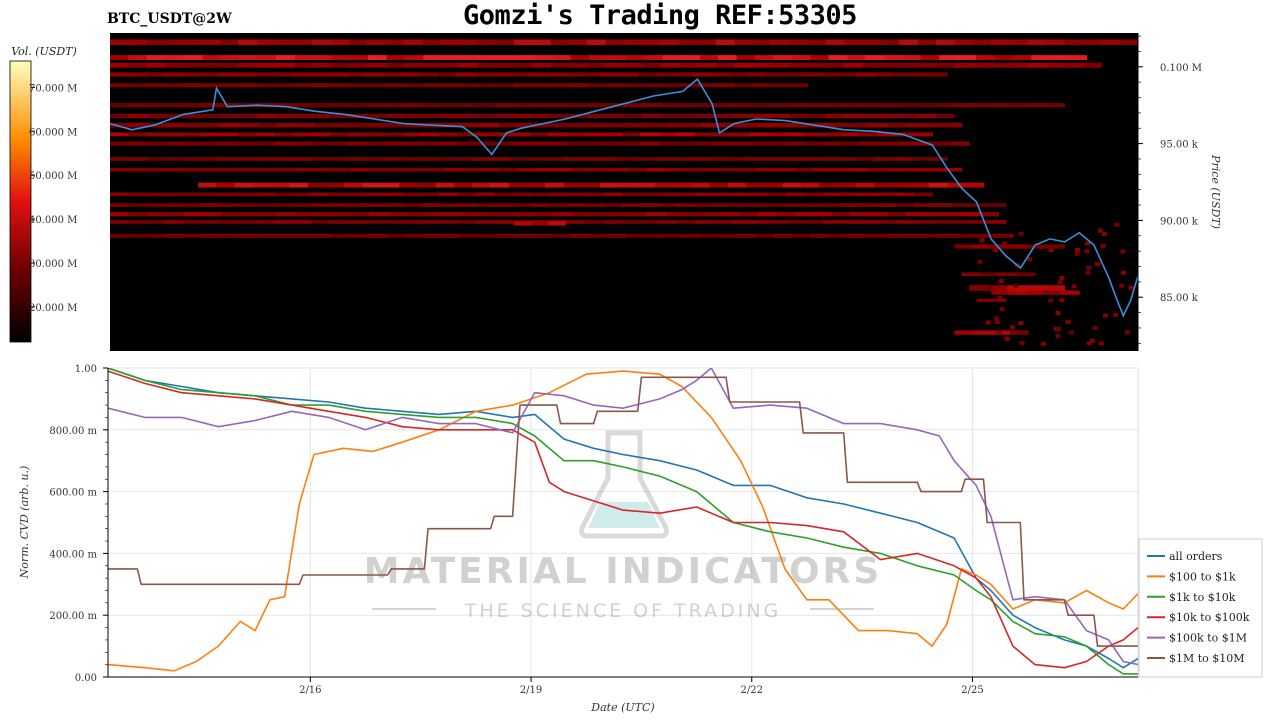 This screenshot has width=1280, height=720. What do you see at coordinates (86, 369) in the screenshot?
I see `cvd-y-tick-label: 1.00` at bounding box center [86, 369].